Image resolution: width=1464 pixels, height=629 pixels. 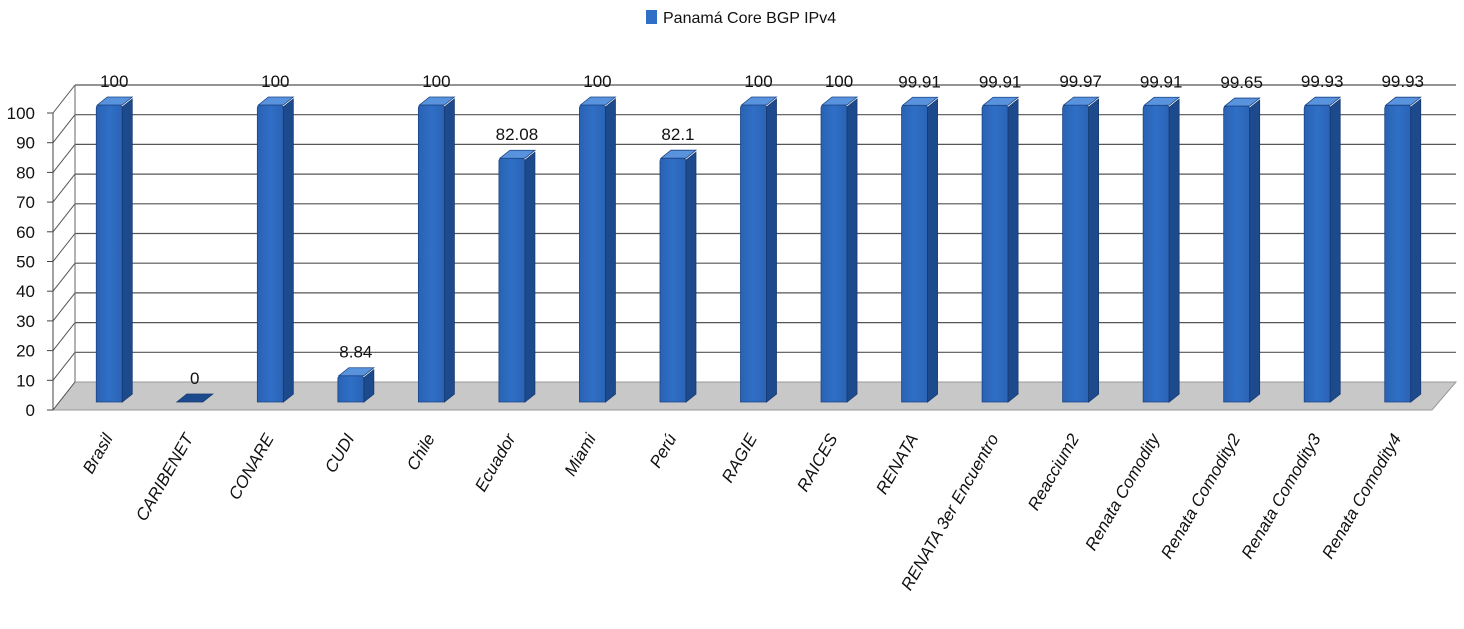 I want to click on x-tick-label: Brasil, so click(x=98, y=452).